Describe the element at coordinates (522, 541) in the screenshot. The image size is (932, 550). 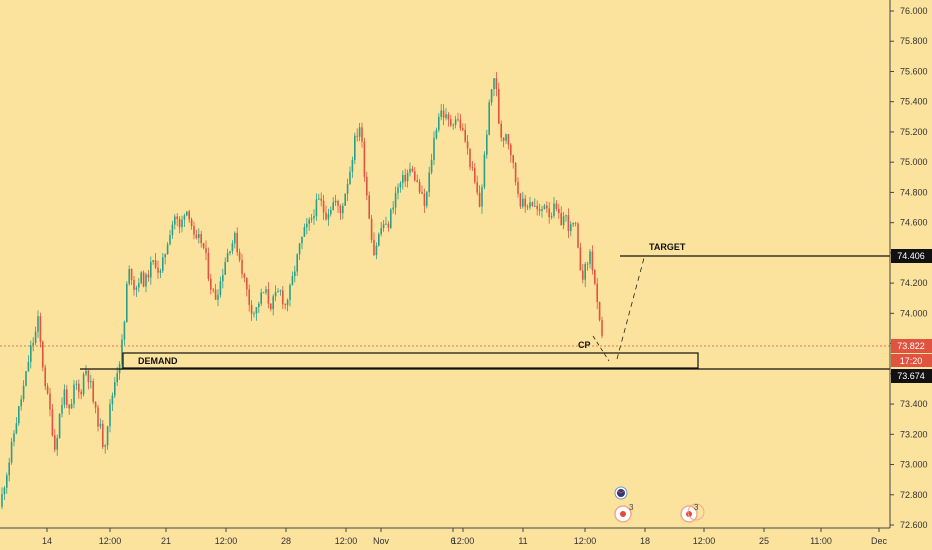
I see `time-tick-label: 11` at that location.